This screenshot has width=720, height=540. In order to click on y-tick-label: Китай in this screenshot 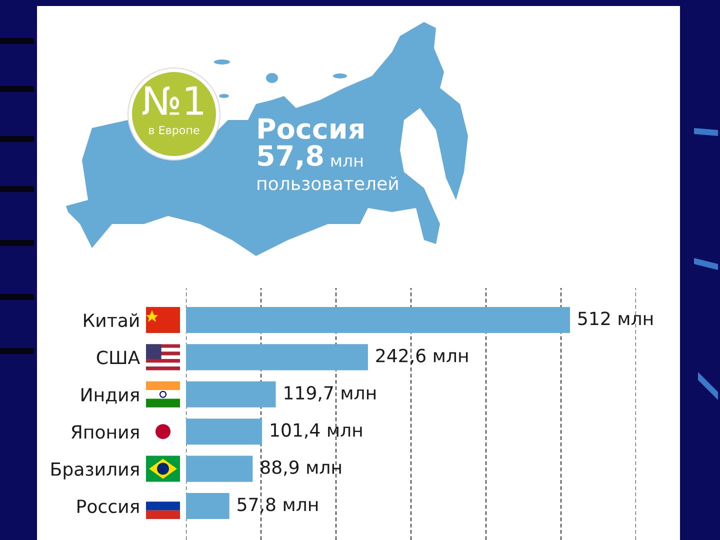, I will do `click(111, 320)`.